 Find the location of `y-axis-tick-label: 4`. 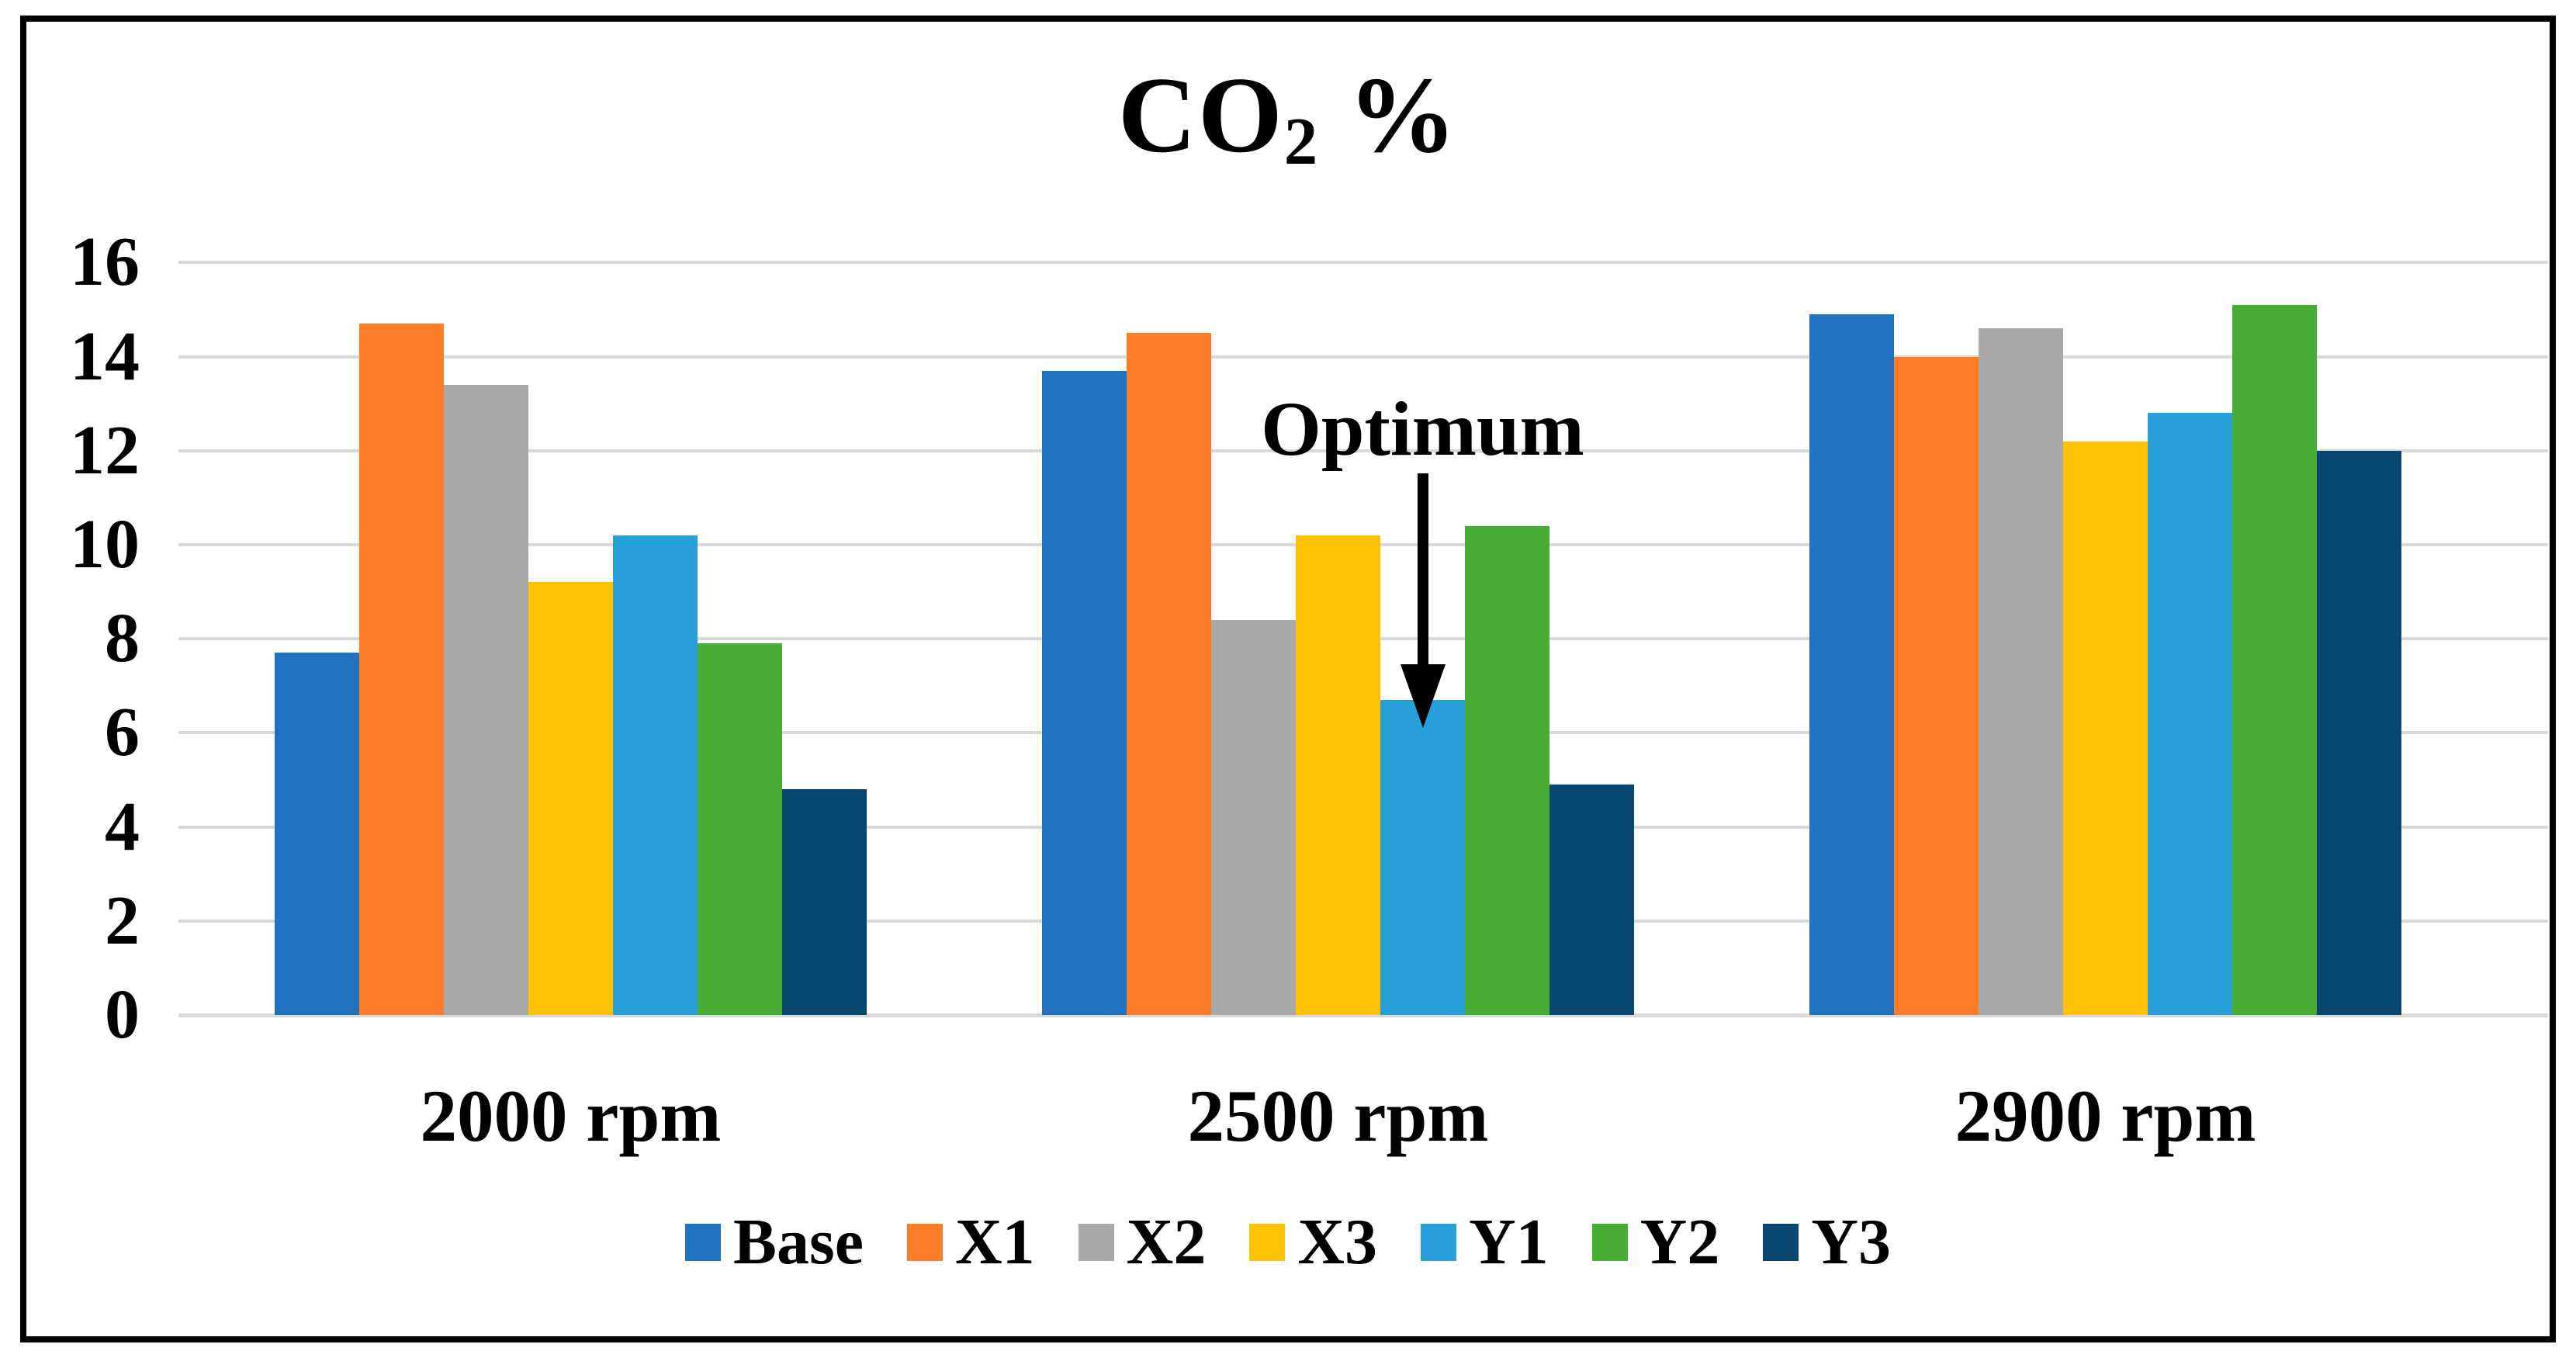

y-axis-tick-label: 4 is located at coordinates (122, 826).